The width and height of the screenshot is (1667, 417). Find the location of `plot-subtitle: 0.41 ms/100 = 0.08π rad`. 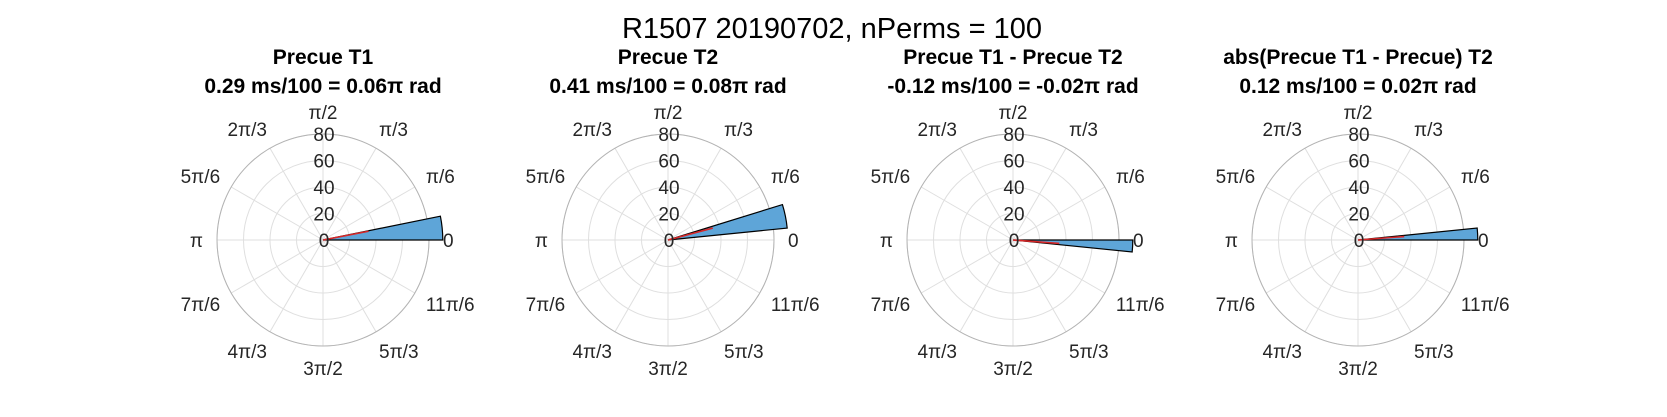

plot-subtitle: 0.41 ms/100 = 0.08π rad is located at coordinates (667, 86).